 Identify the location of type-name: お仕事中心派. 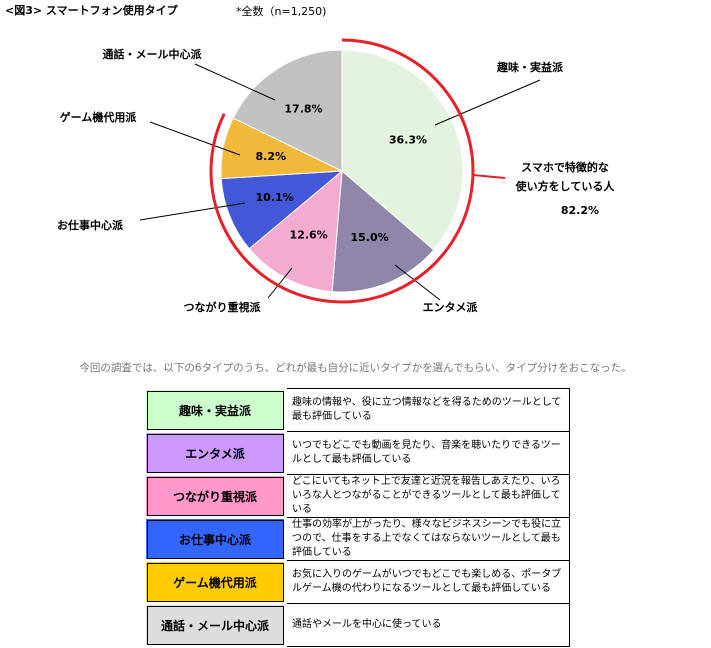
(215, 539).